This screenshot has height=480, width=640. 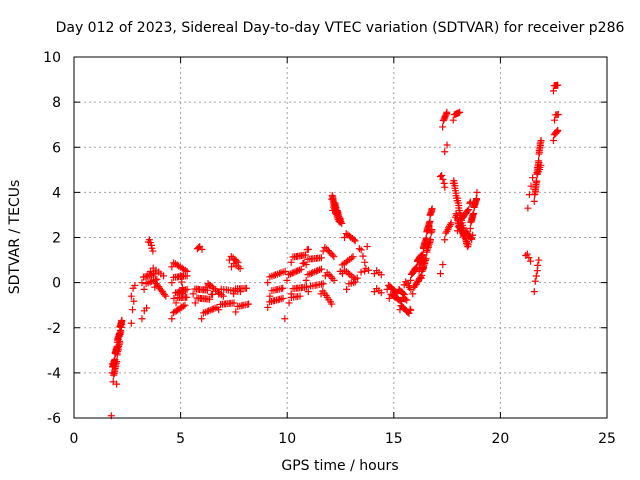 What do you see at coordinates (74, 439) in the screenshot?
I see `x-tick-label: 0` at bounding box center [74, 439].